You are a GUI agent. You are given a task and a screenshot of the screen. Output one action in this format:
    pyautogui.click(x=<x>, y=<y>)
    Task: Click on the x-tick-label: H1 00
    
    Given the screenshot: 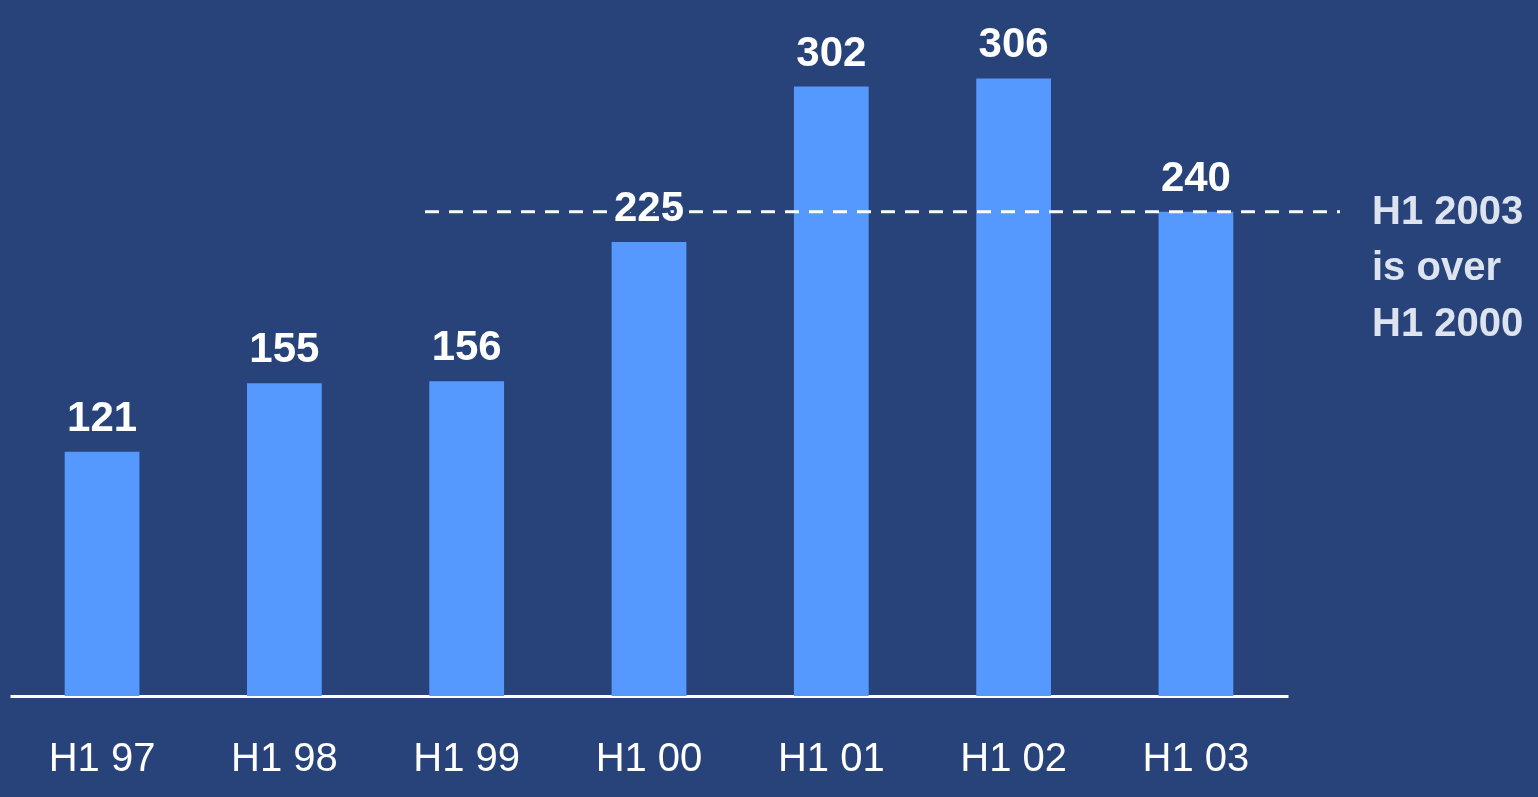 What is the action you would take?
    pyautogui.click(x=649, y=756)
    